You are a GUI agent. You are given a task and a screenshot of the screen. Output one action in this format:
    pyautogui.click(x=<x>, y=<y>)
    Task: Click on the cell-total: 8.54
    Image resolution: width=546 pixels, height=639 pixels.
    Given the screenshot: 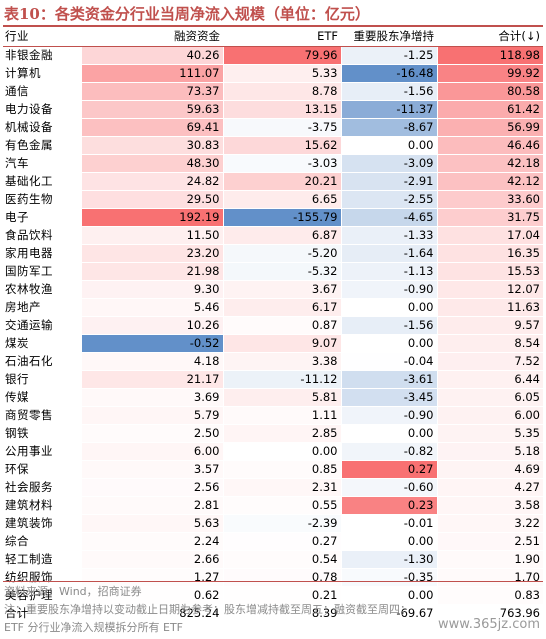 What is the action you would take?
    pyautogui.click(x=489, y=343)
    